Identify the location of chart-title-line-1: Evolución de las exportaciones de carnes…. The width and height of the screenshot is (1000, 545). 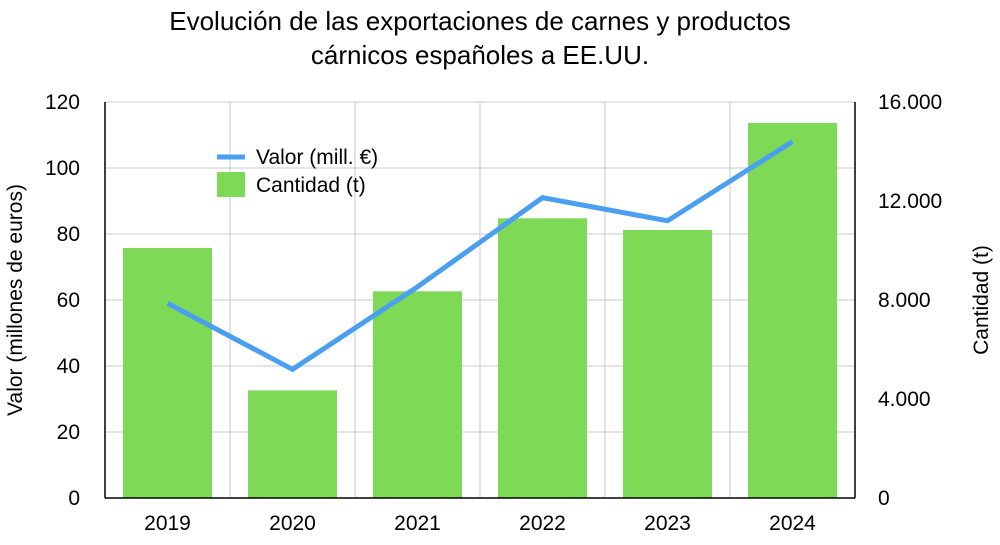
(480, 21).